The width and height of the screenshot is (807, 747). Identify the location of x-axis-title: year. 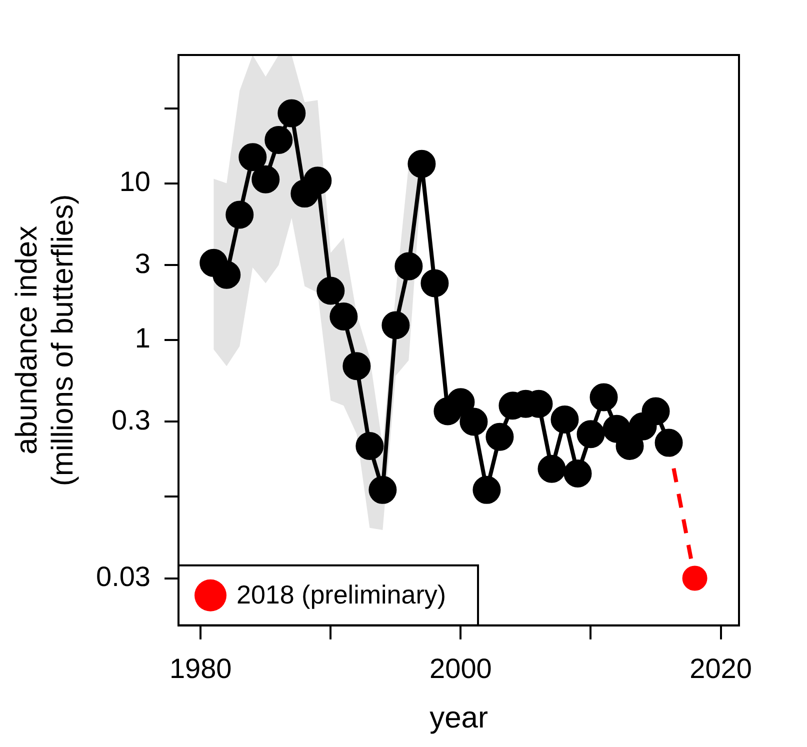
(459, 717).